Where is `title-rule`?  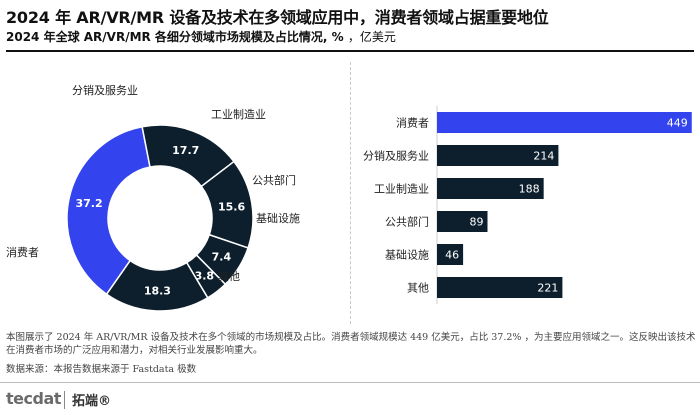
title-rule is located at coordinates (350, 51).